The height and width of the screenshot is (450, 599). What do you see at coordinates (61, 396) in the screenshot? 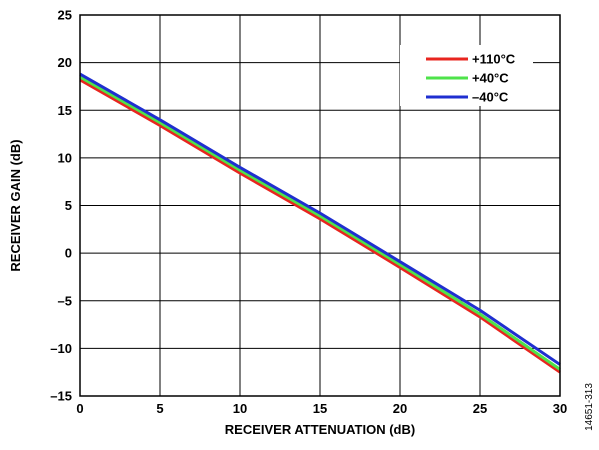
I see `y-tick-label: –15` at bounding box center [61, 396].